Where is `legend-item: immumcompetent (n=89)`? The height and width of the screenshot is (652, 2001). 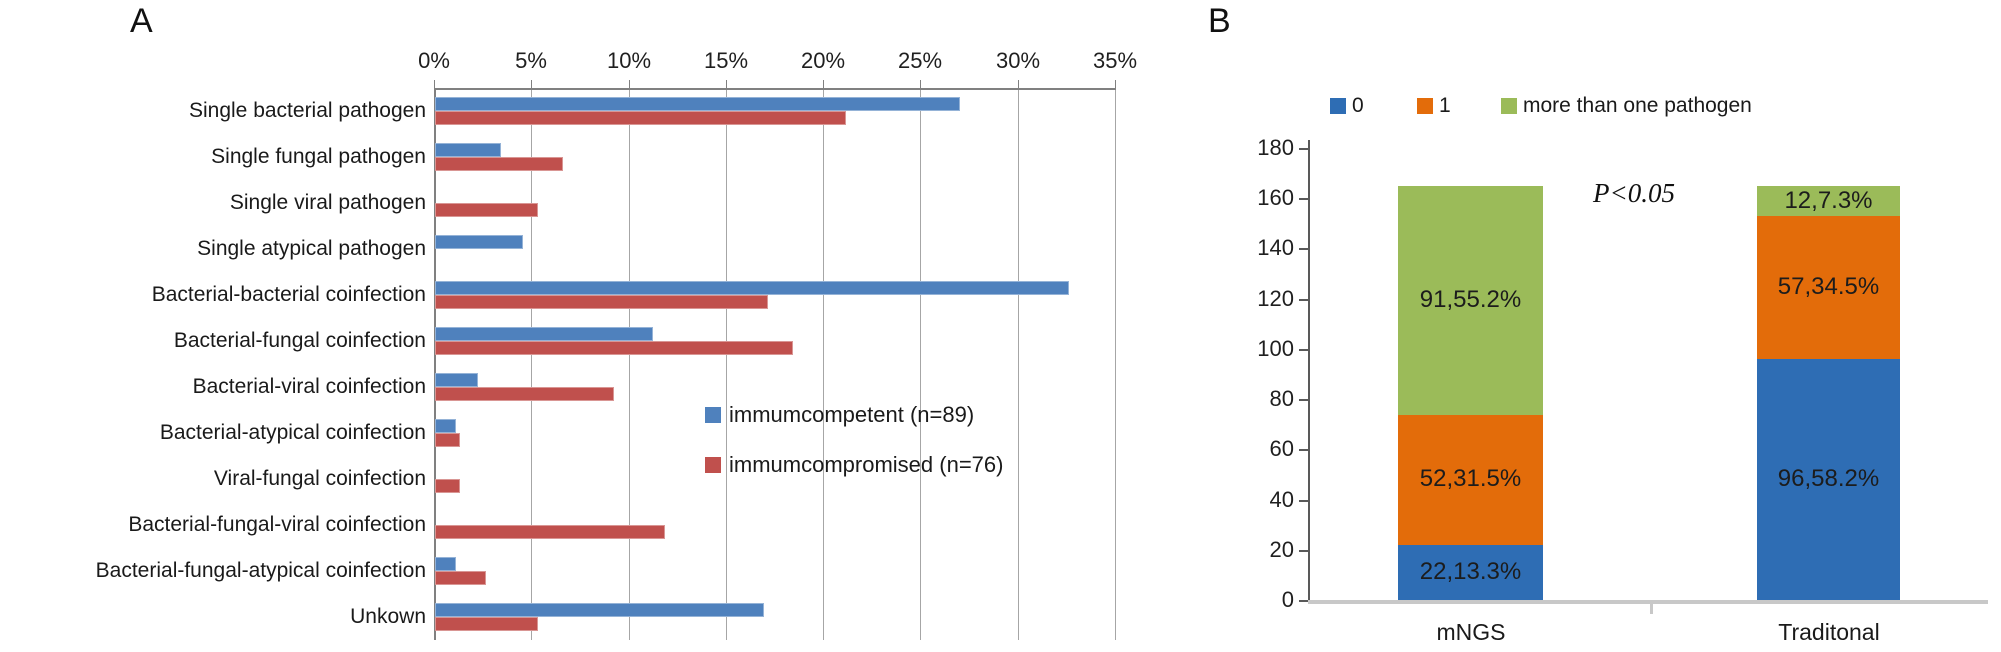 legend-item: immumcompetent (n=89) is located at coordinates (854, 415).